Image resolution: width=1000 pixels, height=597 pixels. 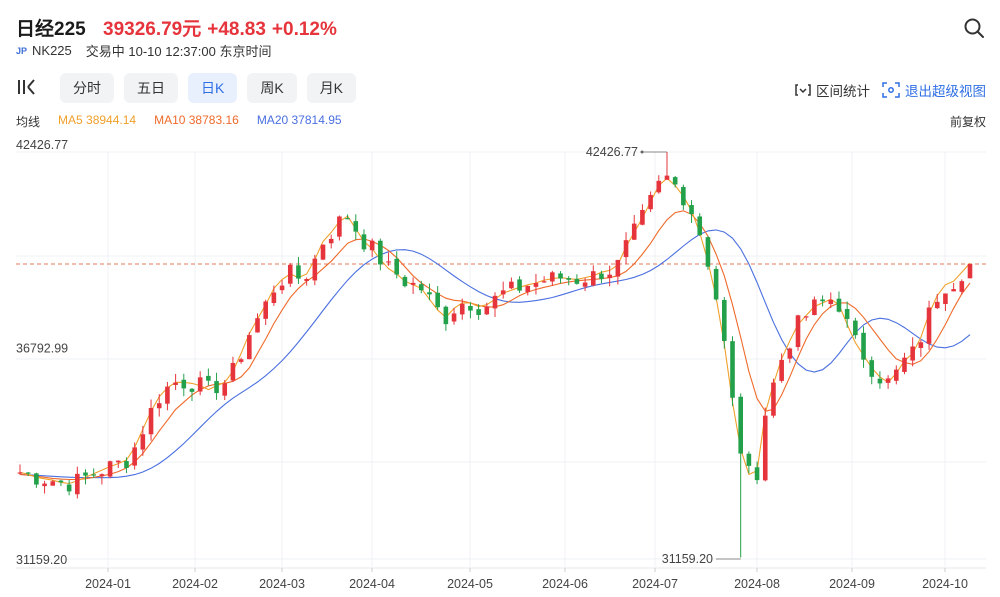 I want to click on ma-label: 均线, so click(x=28, y=122).